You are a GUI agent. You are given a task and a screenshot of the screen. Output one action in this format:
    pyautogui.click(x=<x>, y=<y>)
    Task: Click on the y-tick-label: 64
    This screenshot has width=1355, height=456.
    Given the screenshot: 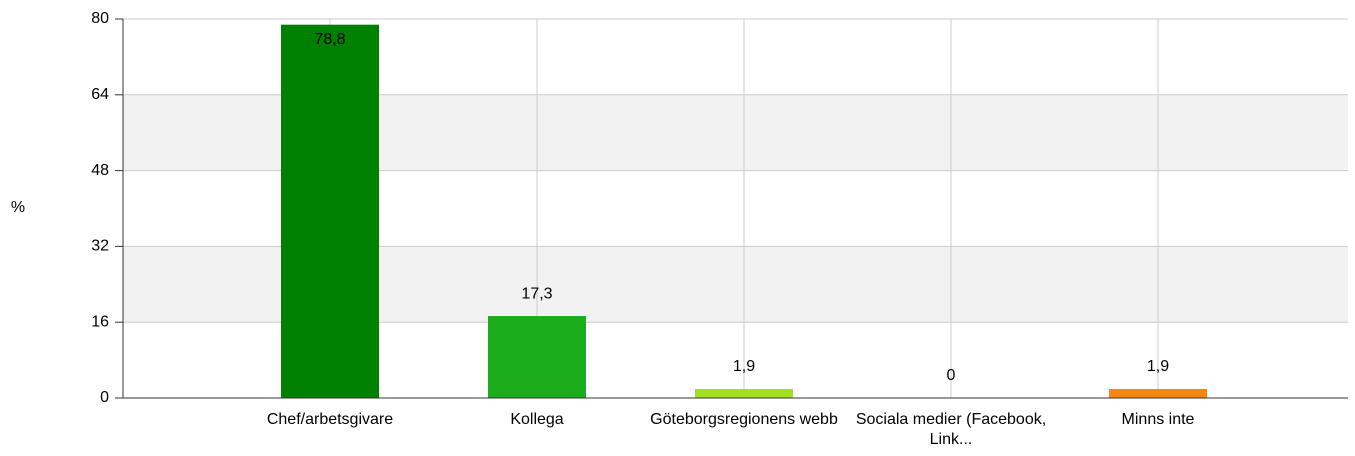 What is the action you would take?
    pyautogui.click(x=100, y=94)
    